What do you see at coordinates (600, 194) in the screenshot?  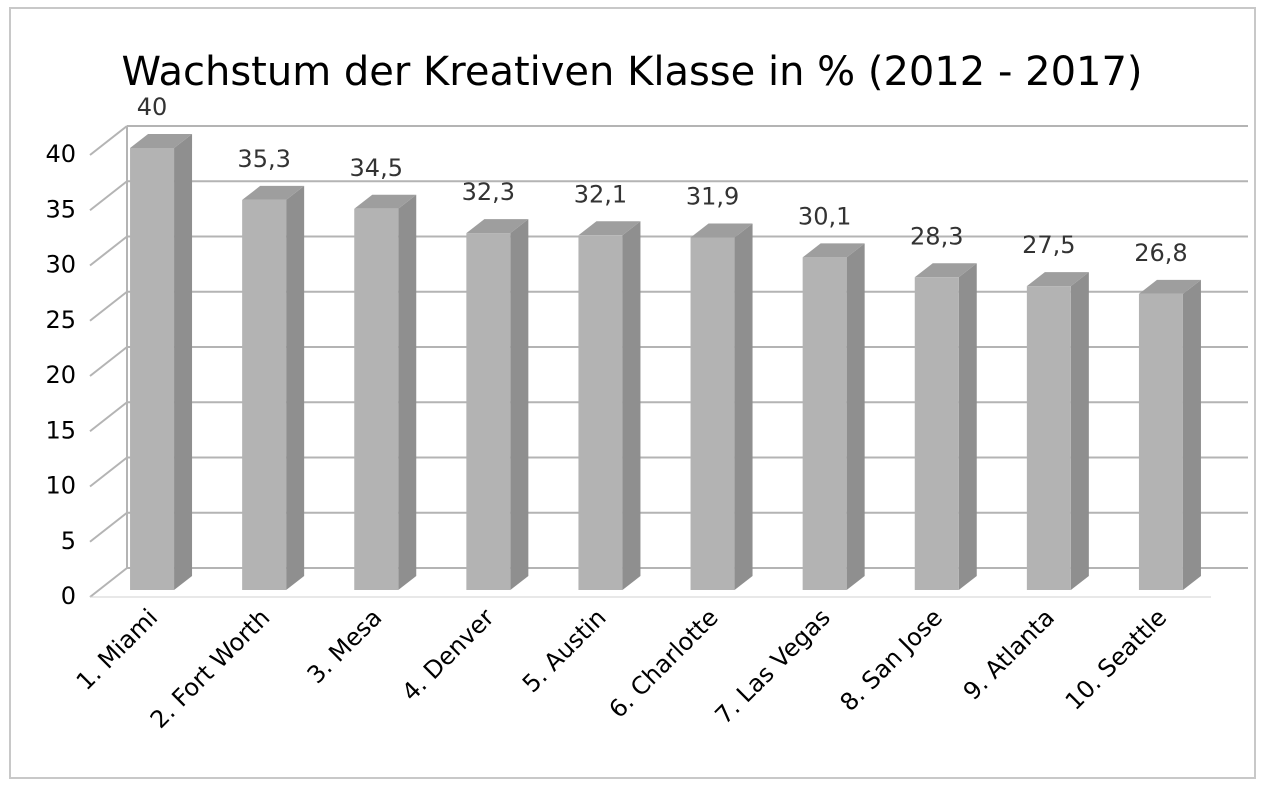 I see `value-label: 32,1` at bounding box center [600, 194].